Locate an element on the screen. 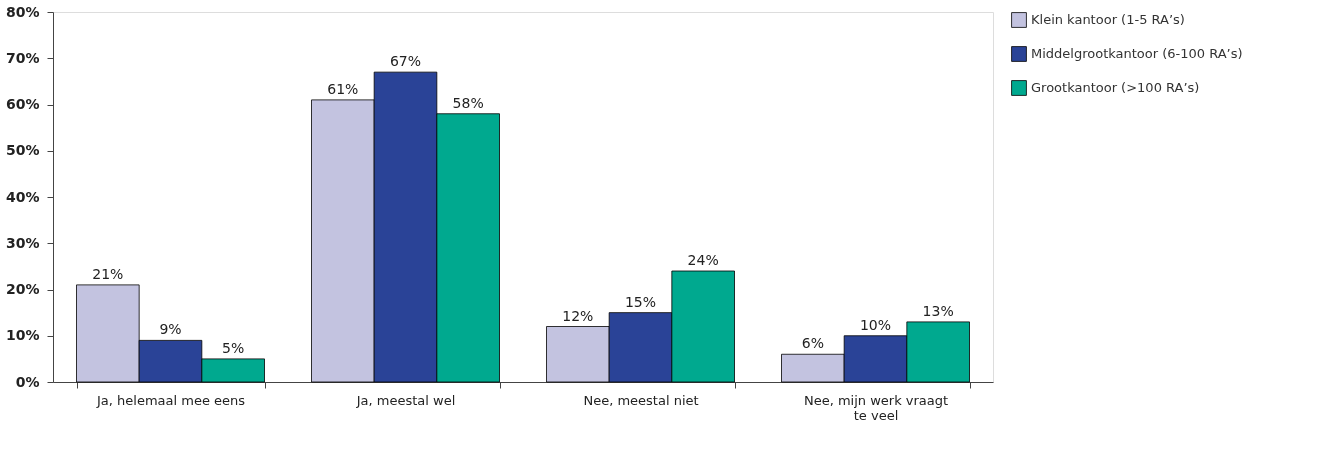  x-tick-label: Ja, helemaal mee eens is located at coordinates (170, 400).